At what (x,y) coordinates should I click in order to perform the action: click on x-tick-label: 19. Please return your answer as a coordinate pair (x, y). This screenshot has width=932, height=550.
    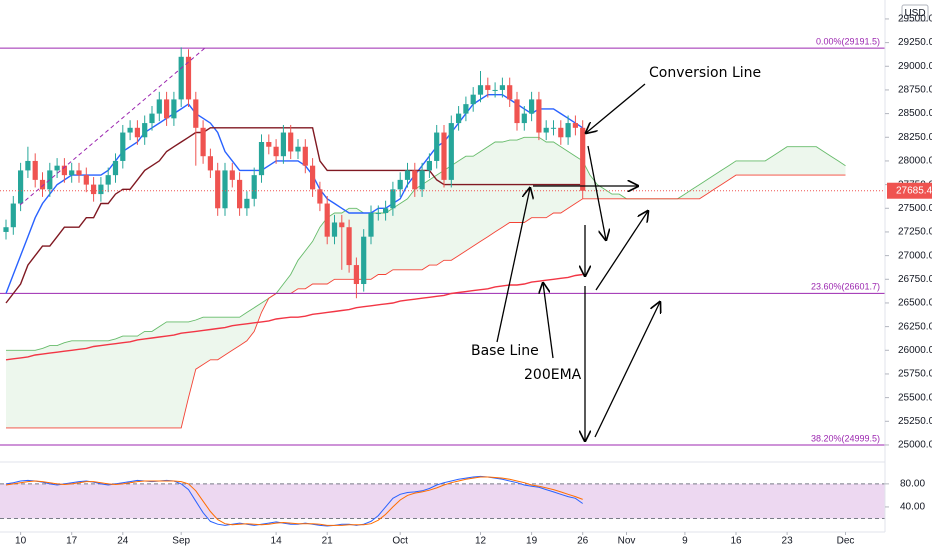
    Looking at the image, I should click on (532, 541).